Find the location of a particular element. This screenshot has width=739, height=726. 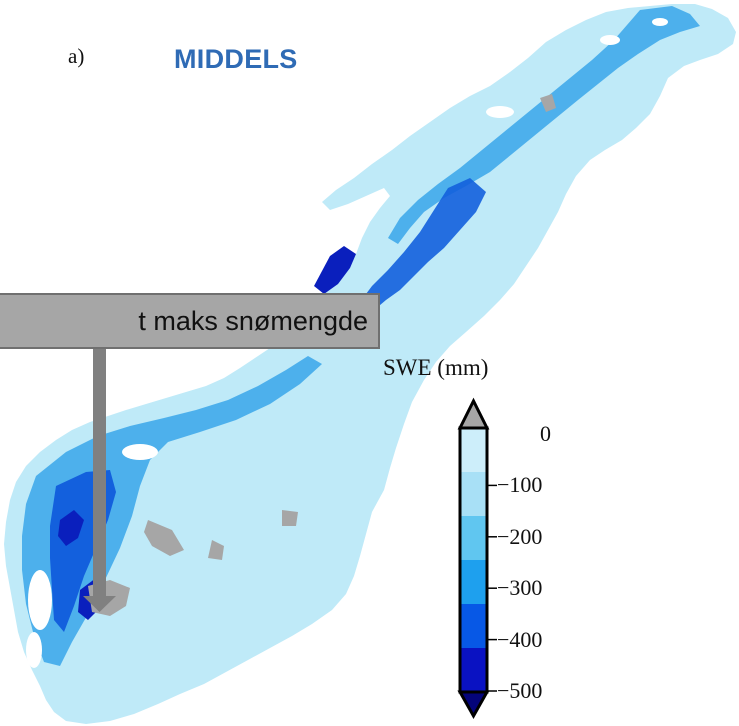

panel-title: MIDDELS is located at coordinates (236, 59).